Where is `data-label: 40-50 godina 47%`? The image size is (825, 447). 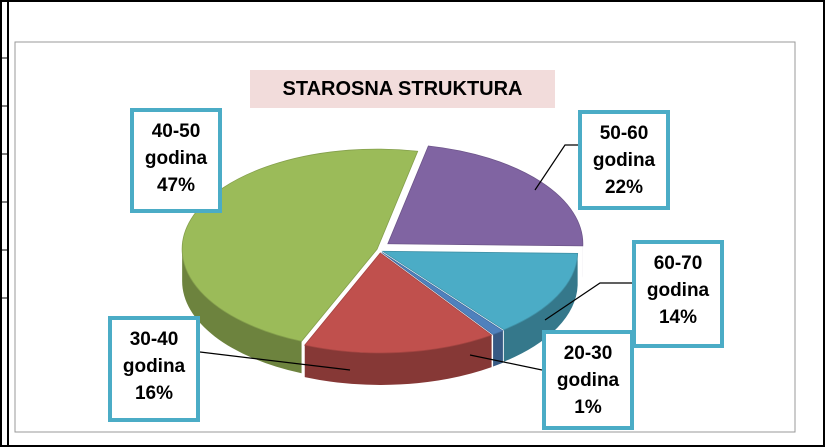
data-label: 40-50 godina 47% is located at coordinates (176, 160).